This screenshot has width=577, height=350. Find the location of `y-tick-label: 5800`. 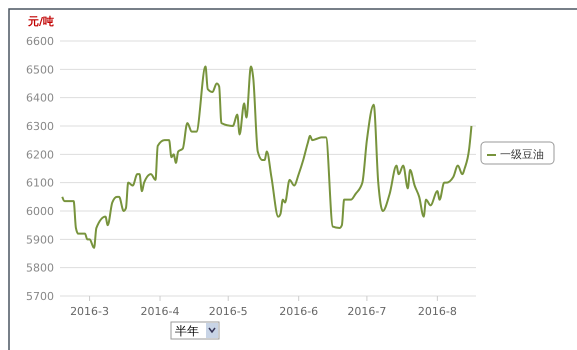

y-tick-label: 5800 is located at coordinates (40, 268).